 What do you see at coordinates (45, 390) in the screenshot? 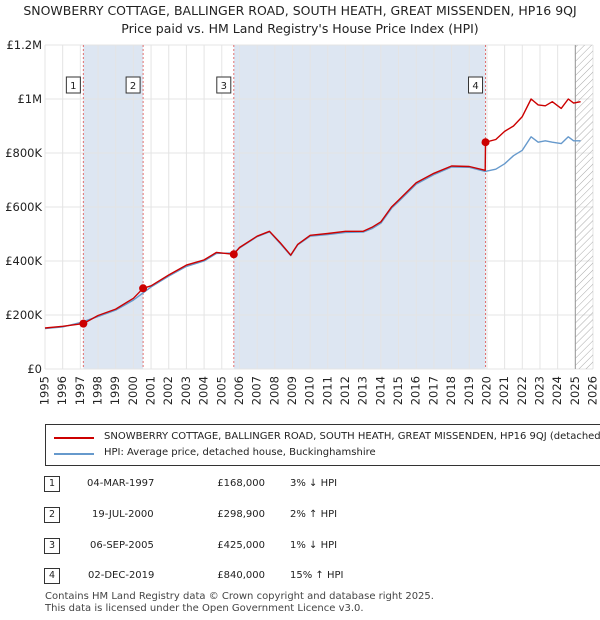
I see `x-tick-label: 1995` at bounding box center [45, 390].